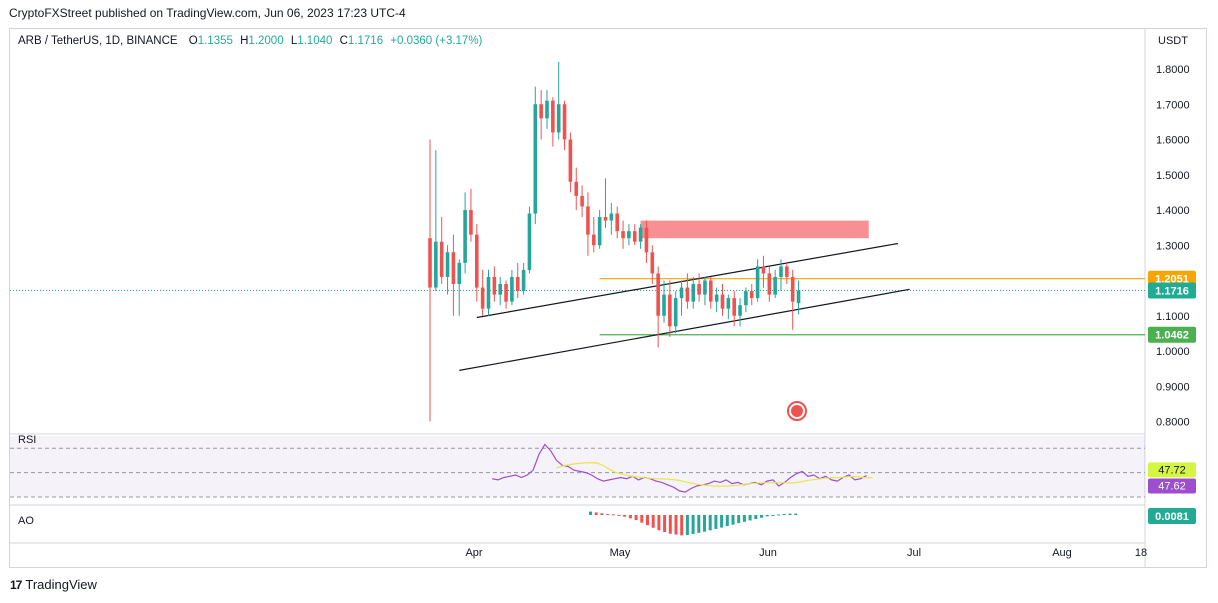 The width and height of the screenshot is (1218, 603). Describe the element at coordinates (768, 553) in the screenshot. I see `time-tick-label: Jun` at that location.